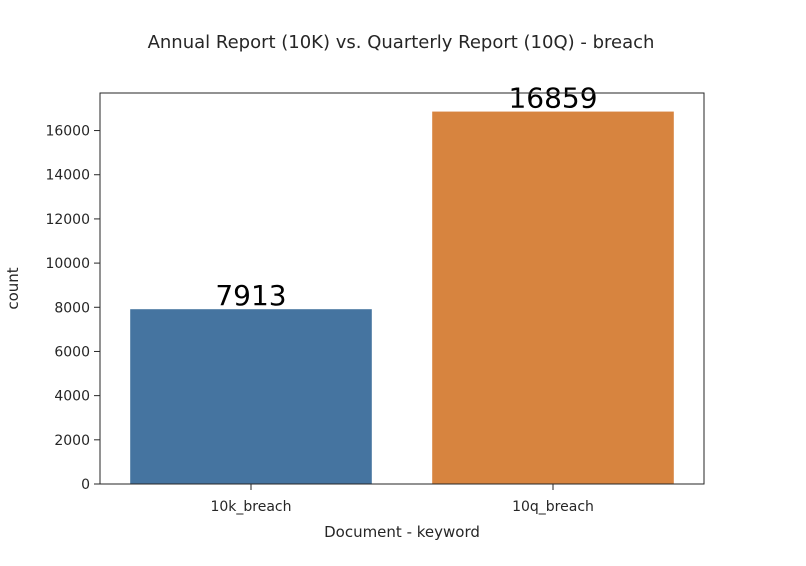 This screenshot has width=806, height=566. What do you see at coordinates (553, 507) in the screenshot?
I see `x-tick-label: 10q_breach` at bounding box center [553, 507].